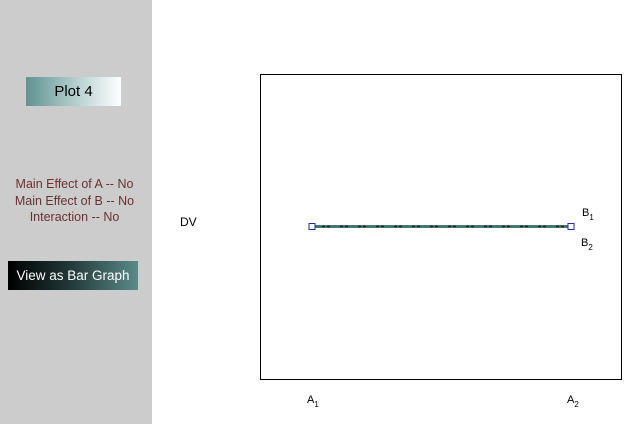  I want to click on effect-b-text: Main Effect of B -- No, so click(74, 200).